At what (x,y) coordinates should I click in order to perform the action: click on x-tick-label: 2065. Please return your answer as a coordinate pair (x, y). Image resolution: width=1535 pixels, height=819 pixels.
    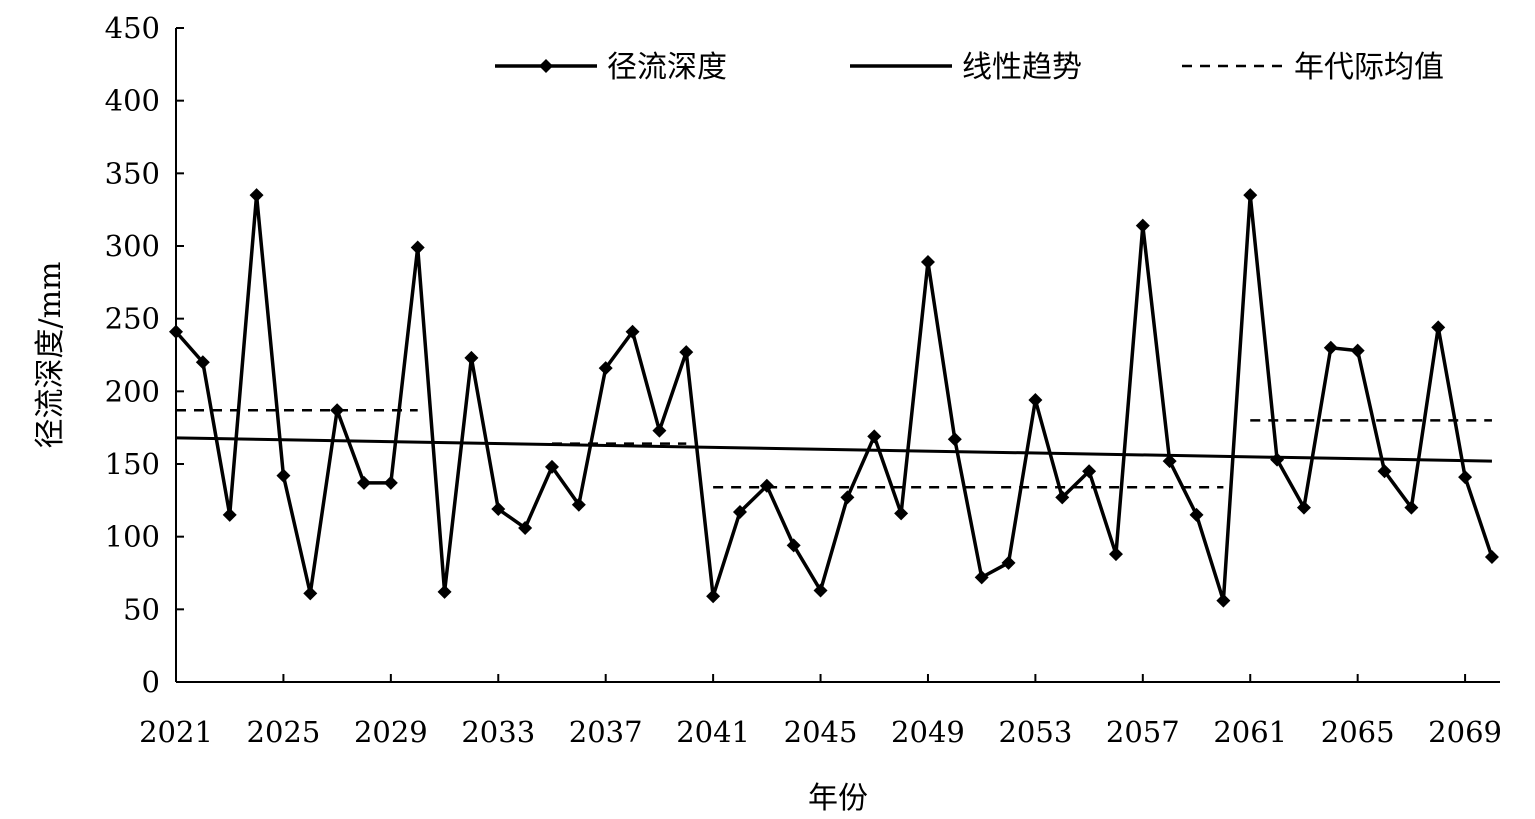
    Looking at the image, I should click on (1358, 732).